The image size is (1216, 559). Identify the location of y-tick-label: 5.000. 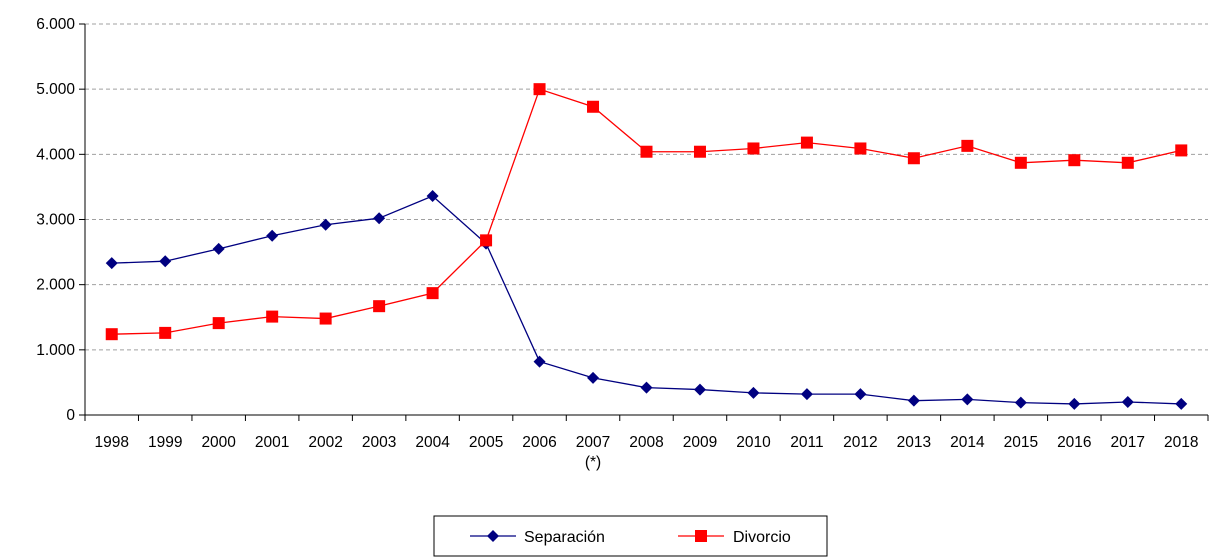
(55, 89).